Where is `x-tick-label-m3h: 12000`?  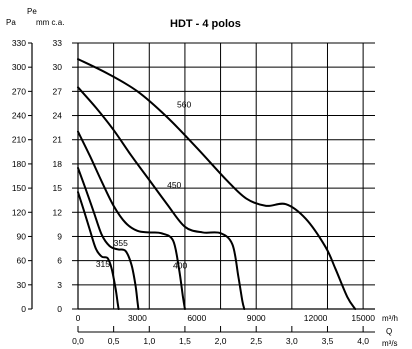
x-tick-label-m3h: 12000 is located at coordinates (316, 318).